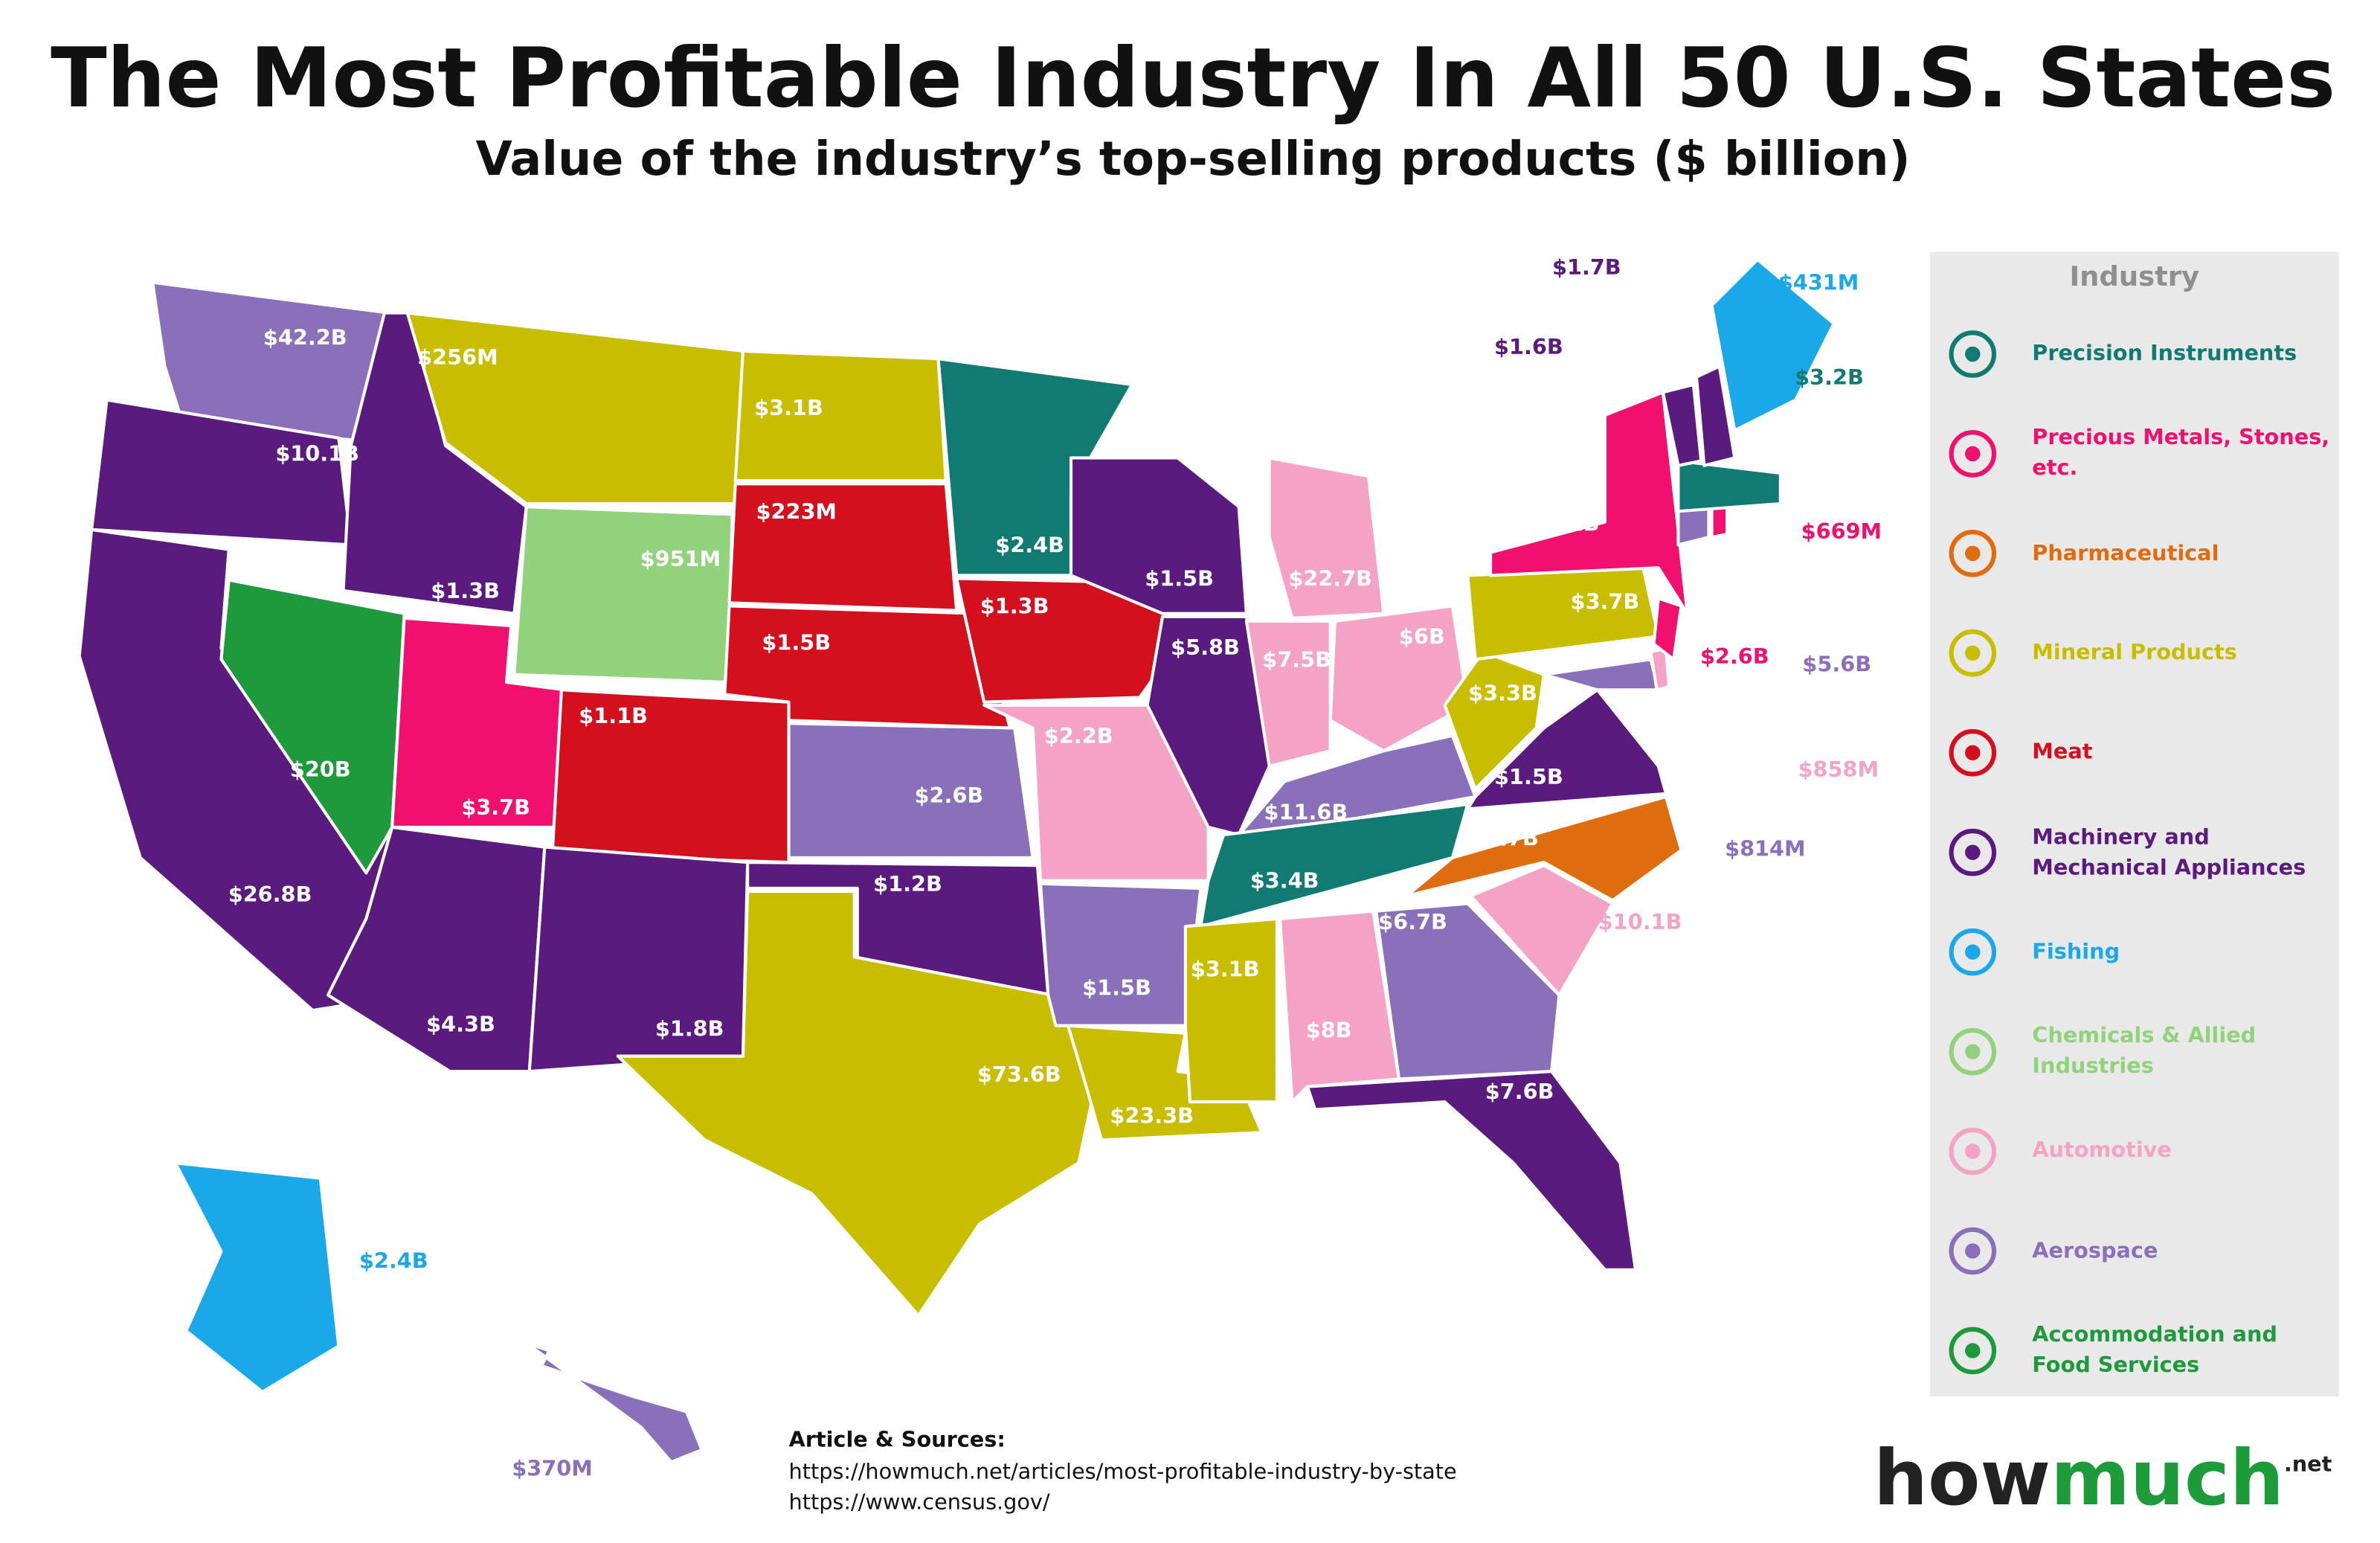  I want to click on state-value-label: $223M, so click(796, 511).